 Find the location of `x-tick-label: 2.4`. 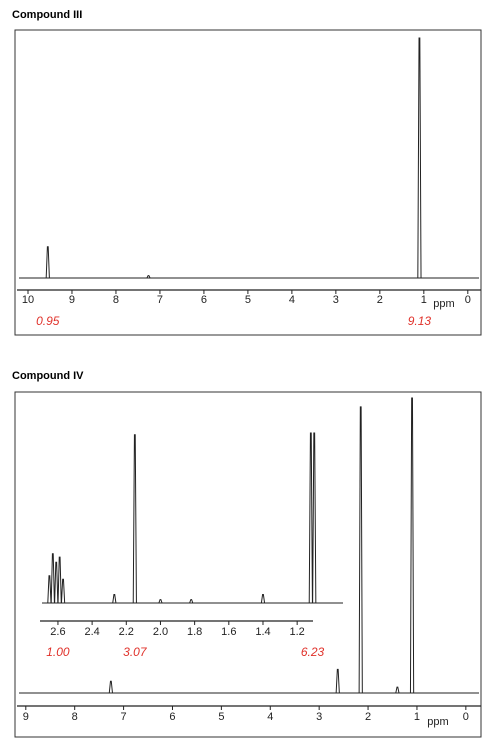

x-tick-label: 2.4 is located at coordinates (91, 632).